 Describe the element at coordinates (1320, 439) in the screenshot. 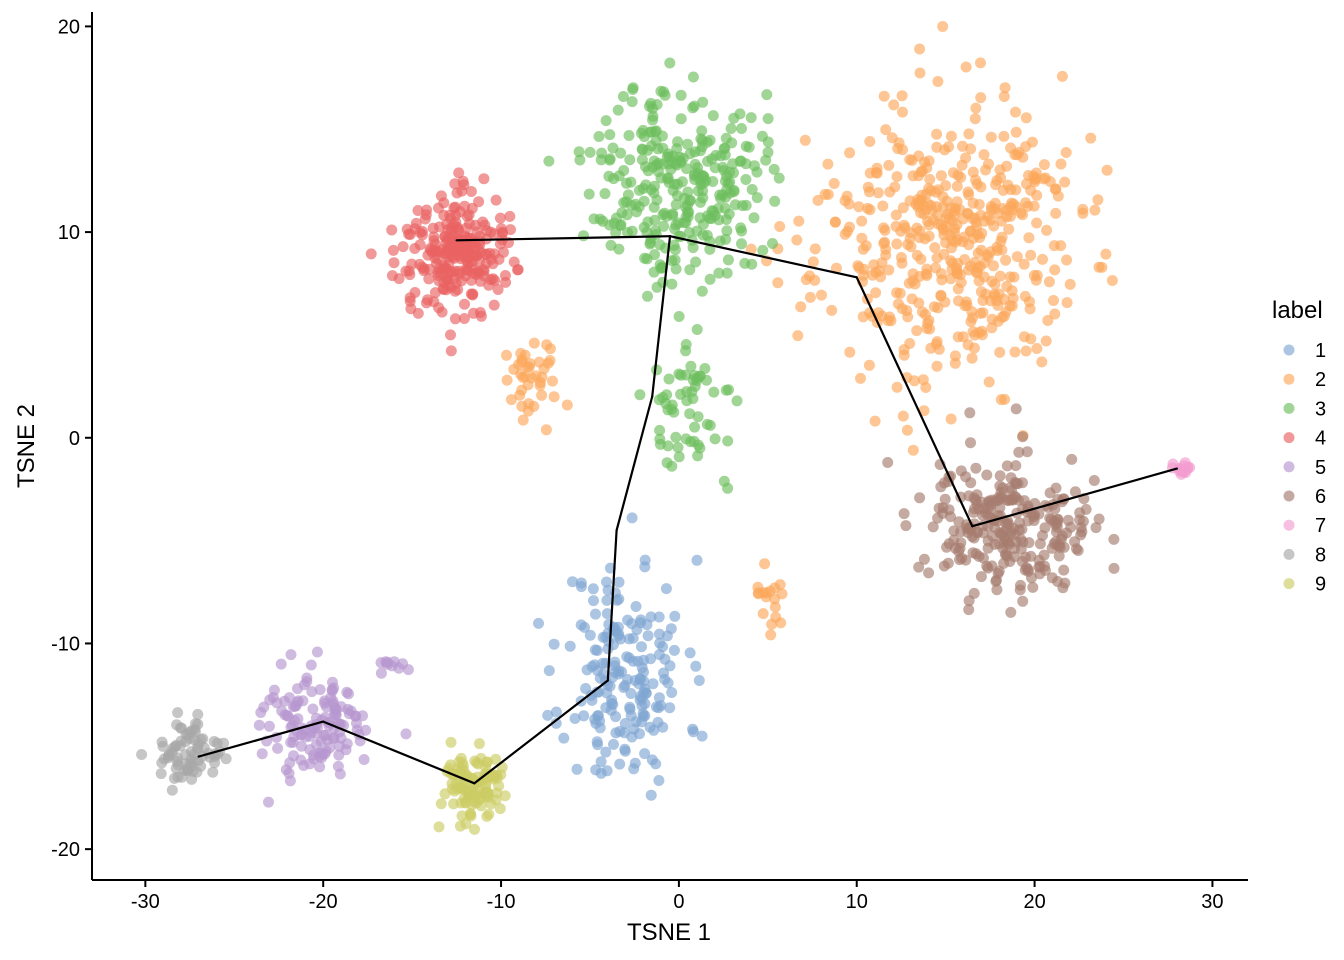

I see `legend-label-4: 4` at that location.